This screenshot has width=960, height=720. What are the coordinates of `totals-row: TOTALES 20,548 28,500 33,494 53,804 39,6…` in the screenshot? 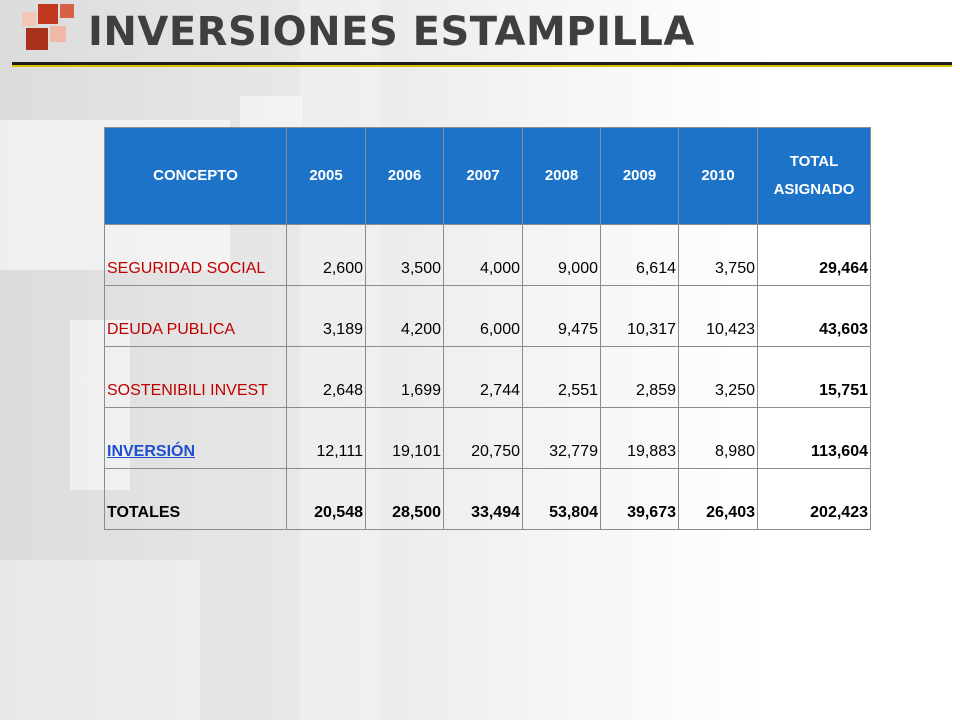 It's located at (487, 499).